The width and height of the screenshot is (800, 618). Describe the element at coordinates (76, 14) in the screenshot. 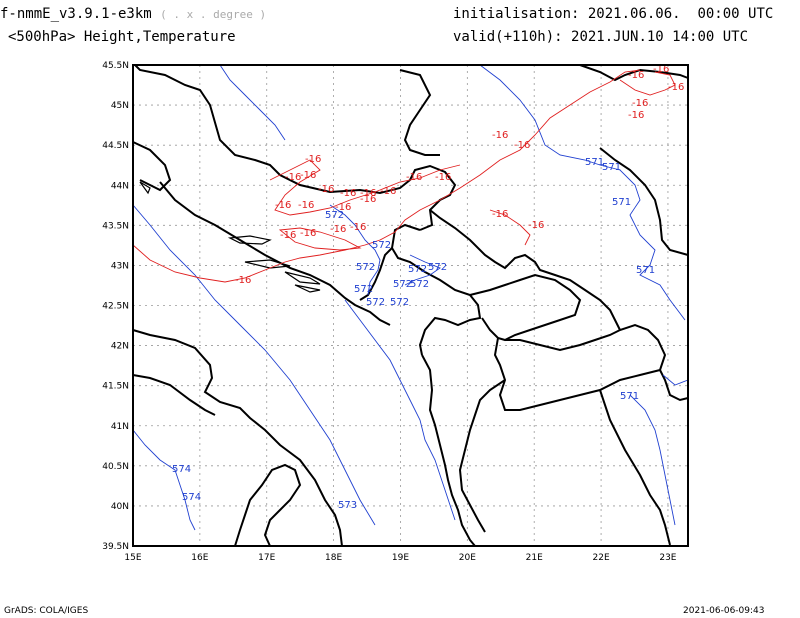

I see `model-name: f-nmmE_v3.9.1-e3km` at that location.